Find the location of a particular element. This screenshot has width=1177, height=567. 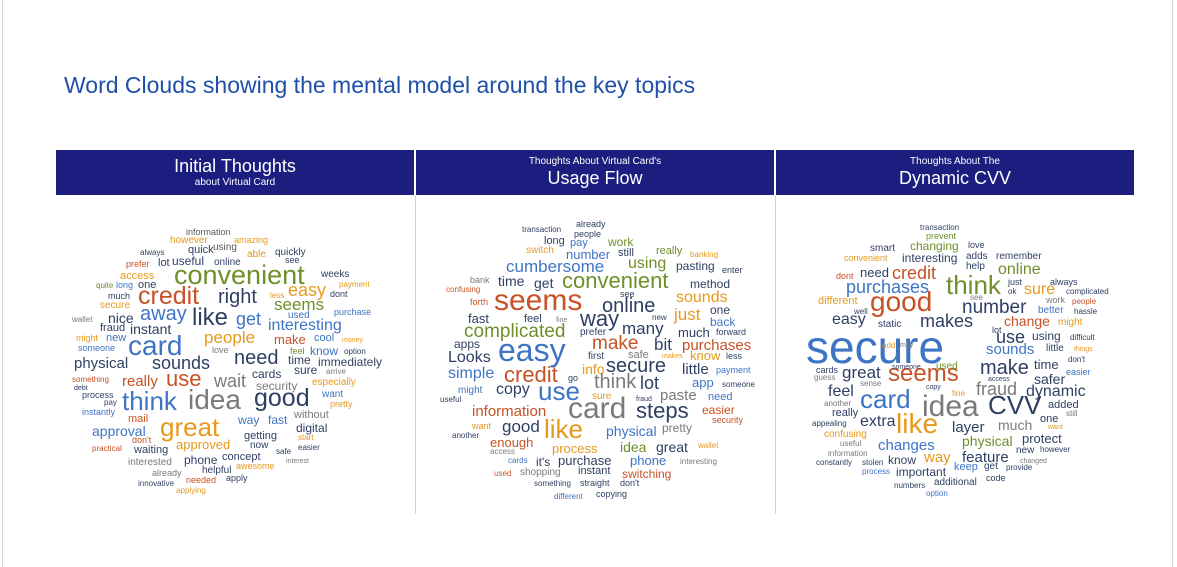

cloud-word: changed is located at coordinates (1033, 461).